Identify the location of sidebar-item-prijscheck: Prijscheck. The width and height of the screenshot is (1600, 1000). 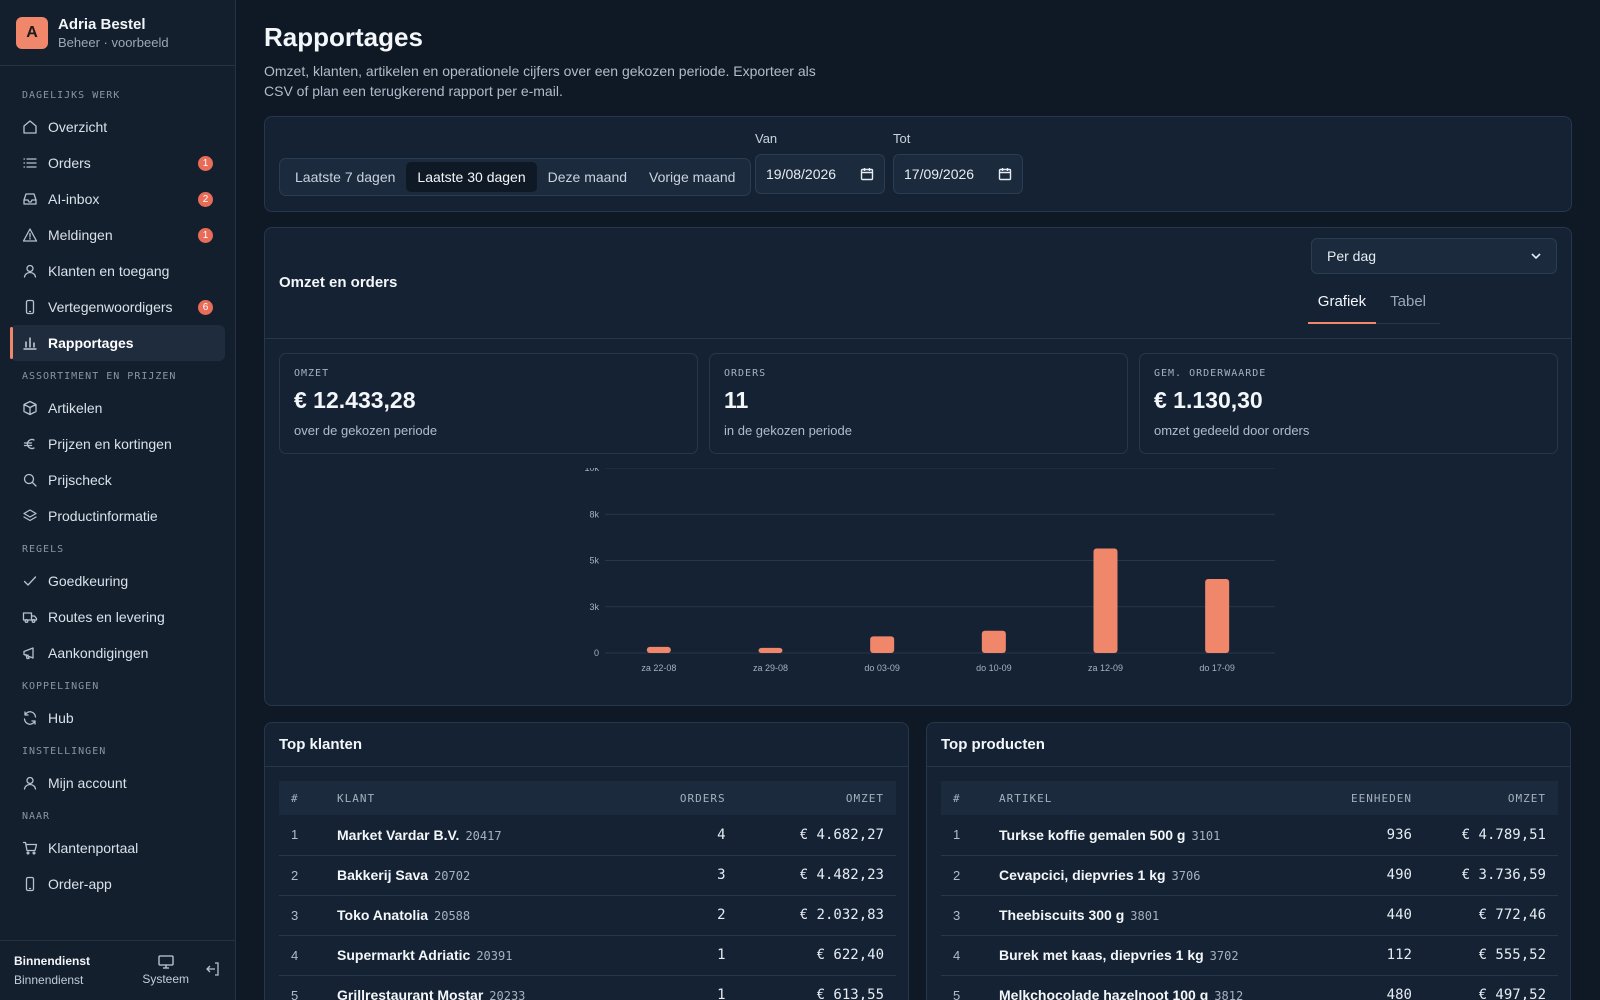
(117, 480).